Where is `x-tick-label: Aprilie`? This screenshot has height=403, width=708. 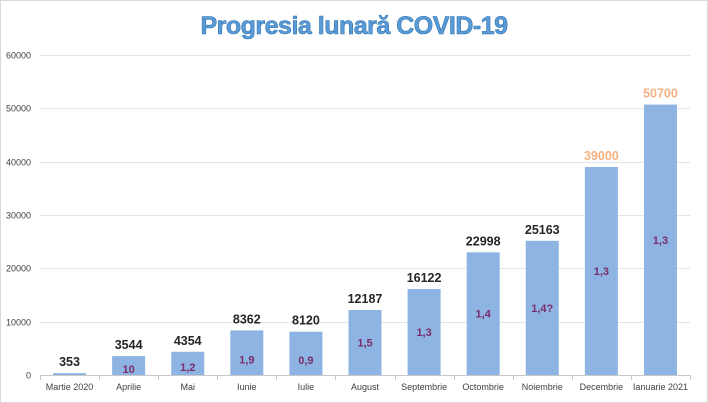
x-tick-label: Aprilie is located at coordinates (128, 387).